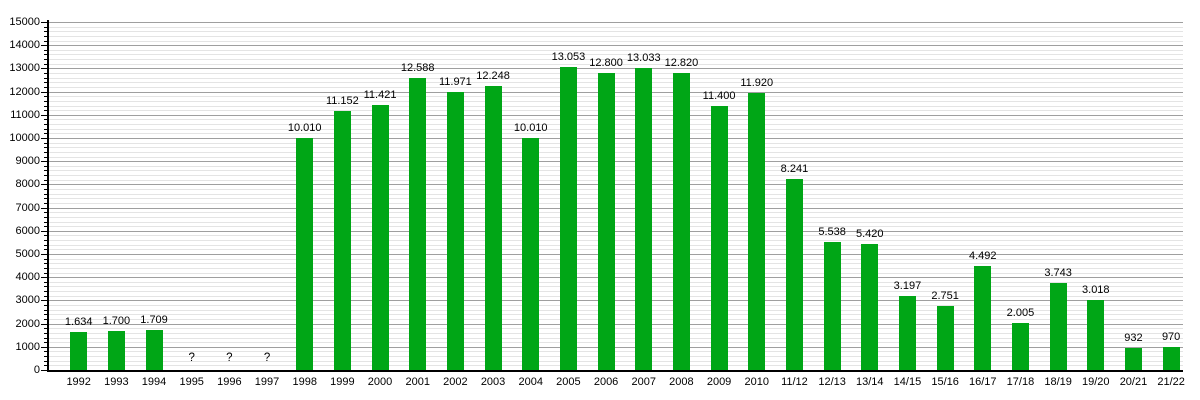 The image size is (1200, 400). Describe the element at coordinates (832, 382) in the screenshot. I see `x-axis-category-label: 12/13` at that location.